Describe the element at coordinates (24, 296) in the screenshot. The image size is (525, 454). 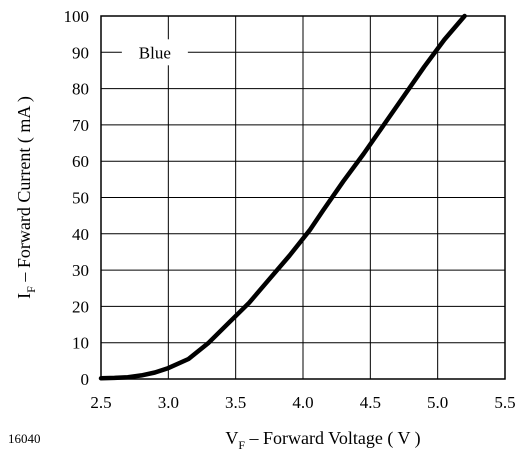
I see `y-axis-symbol: I` at that location.